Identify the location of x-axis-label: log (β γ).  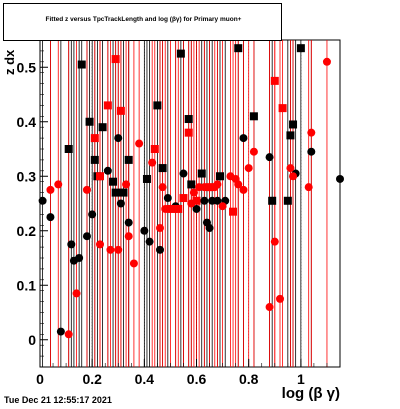
(310, 393).